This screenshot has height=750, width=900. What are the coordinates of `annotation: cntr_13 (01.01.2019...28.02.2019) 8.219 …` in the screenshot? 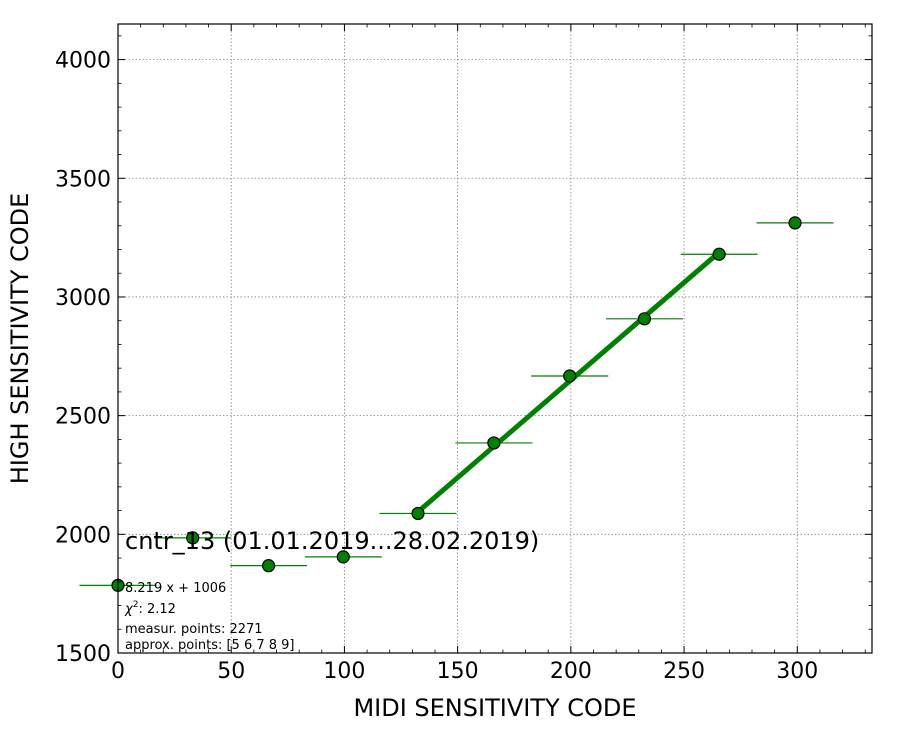 It's located at (331, 590).